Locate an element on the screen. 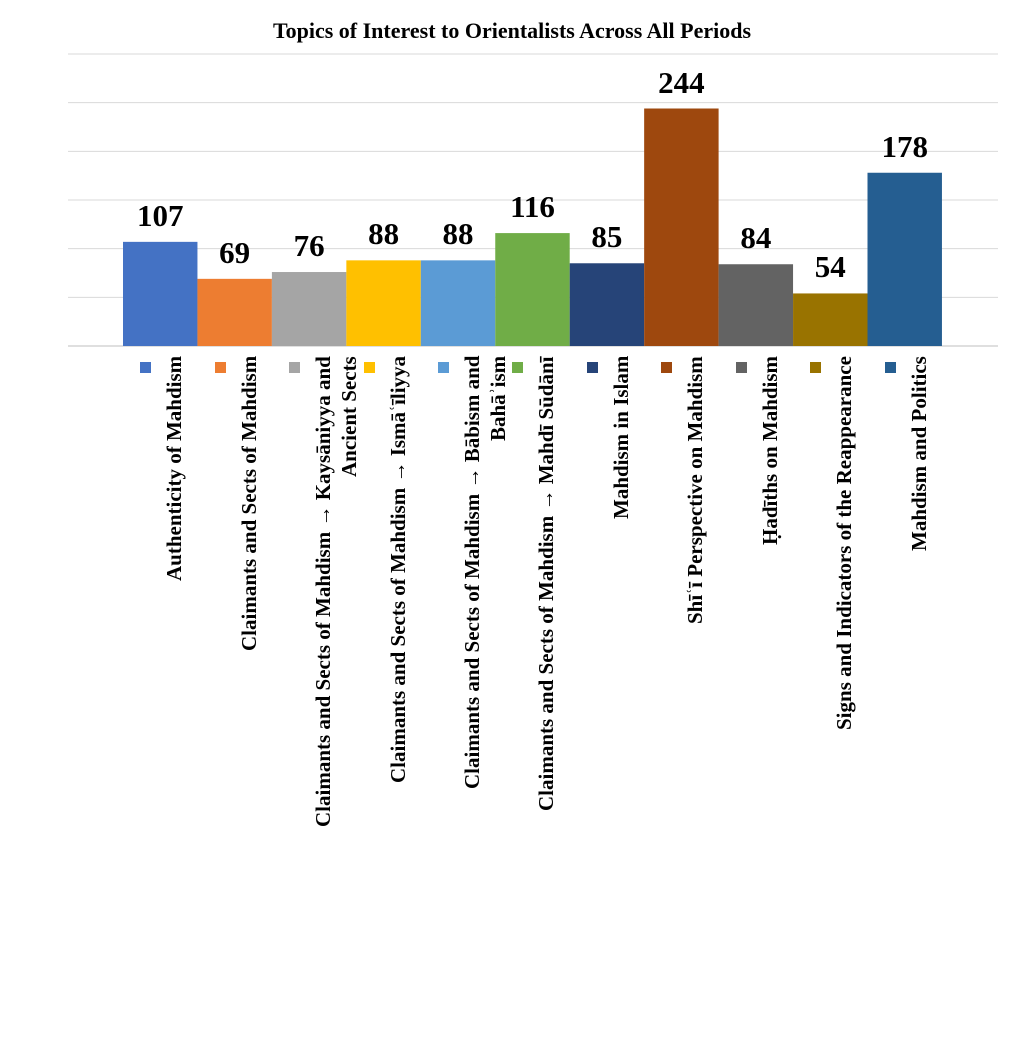 The height and width of the screenshot is (1056, 1024). data-label: 54 is located at coordinates (830, 267).